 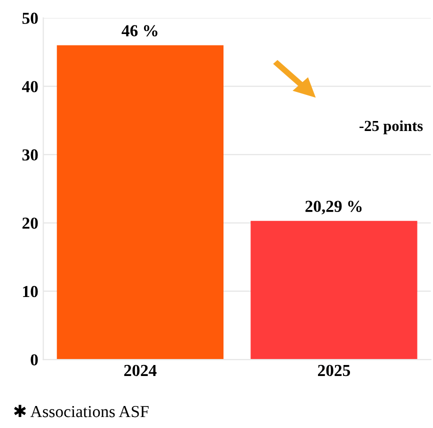 What do you see at coordinates (30, 18) in the screenshot?
I see `y-tick-label: 50` at bounding box center [30, 18].